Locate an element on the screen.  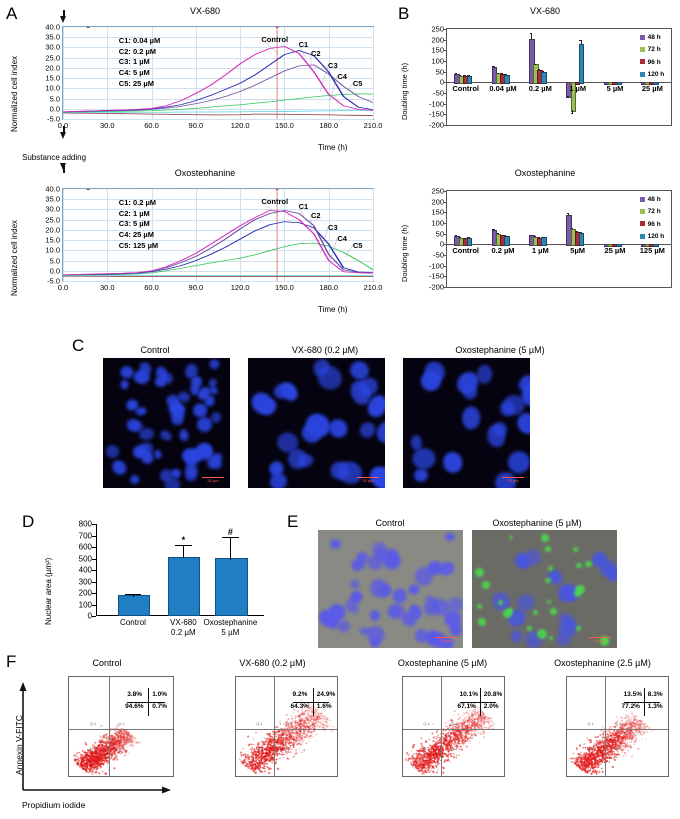
crosshair-v is located at coordinates (480, 701).